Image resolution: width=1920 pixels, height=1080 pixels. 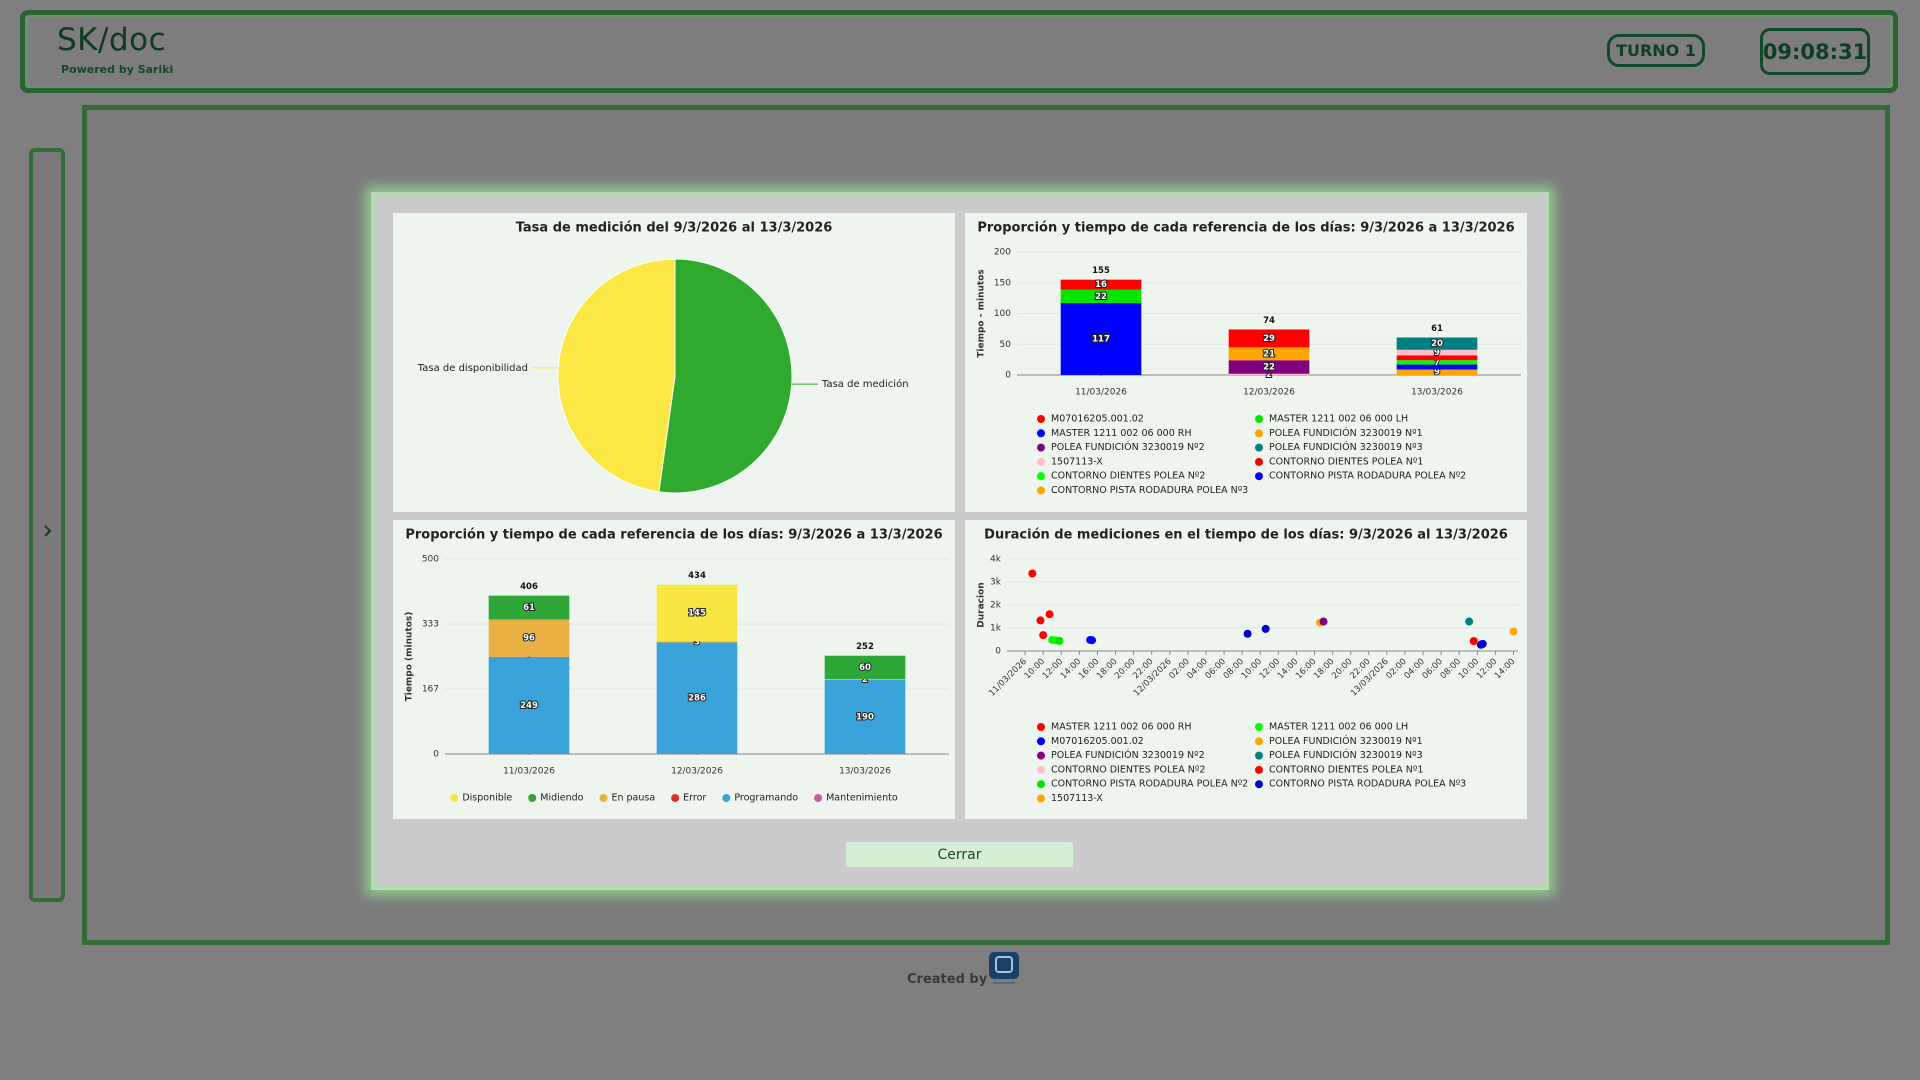 What do you see at coordinates (1002, 283) in the screenshot?
I see `y-tick-label: 150` at bounding box center [1002, 283].